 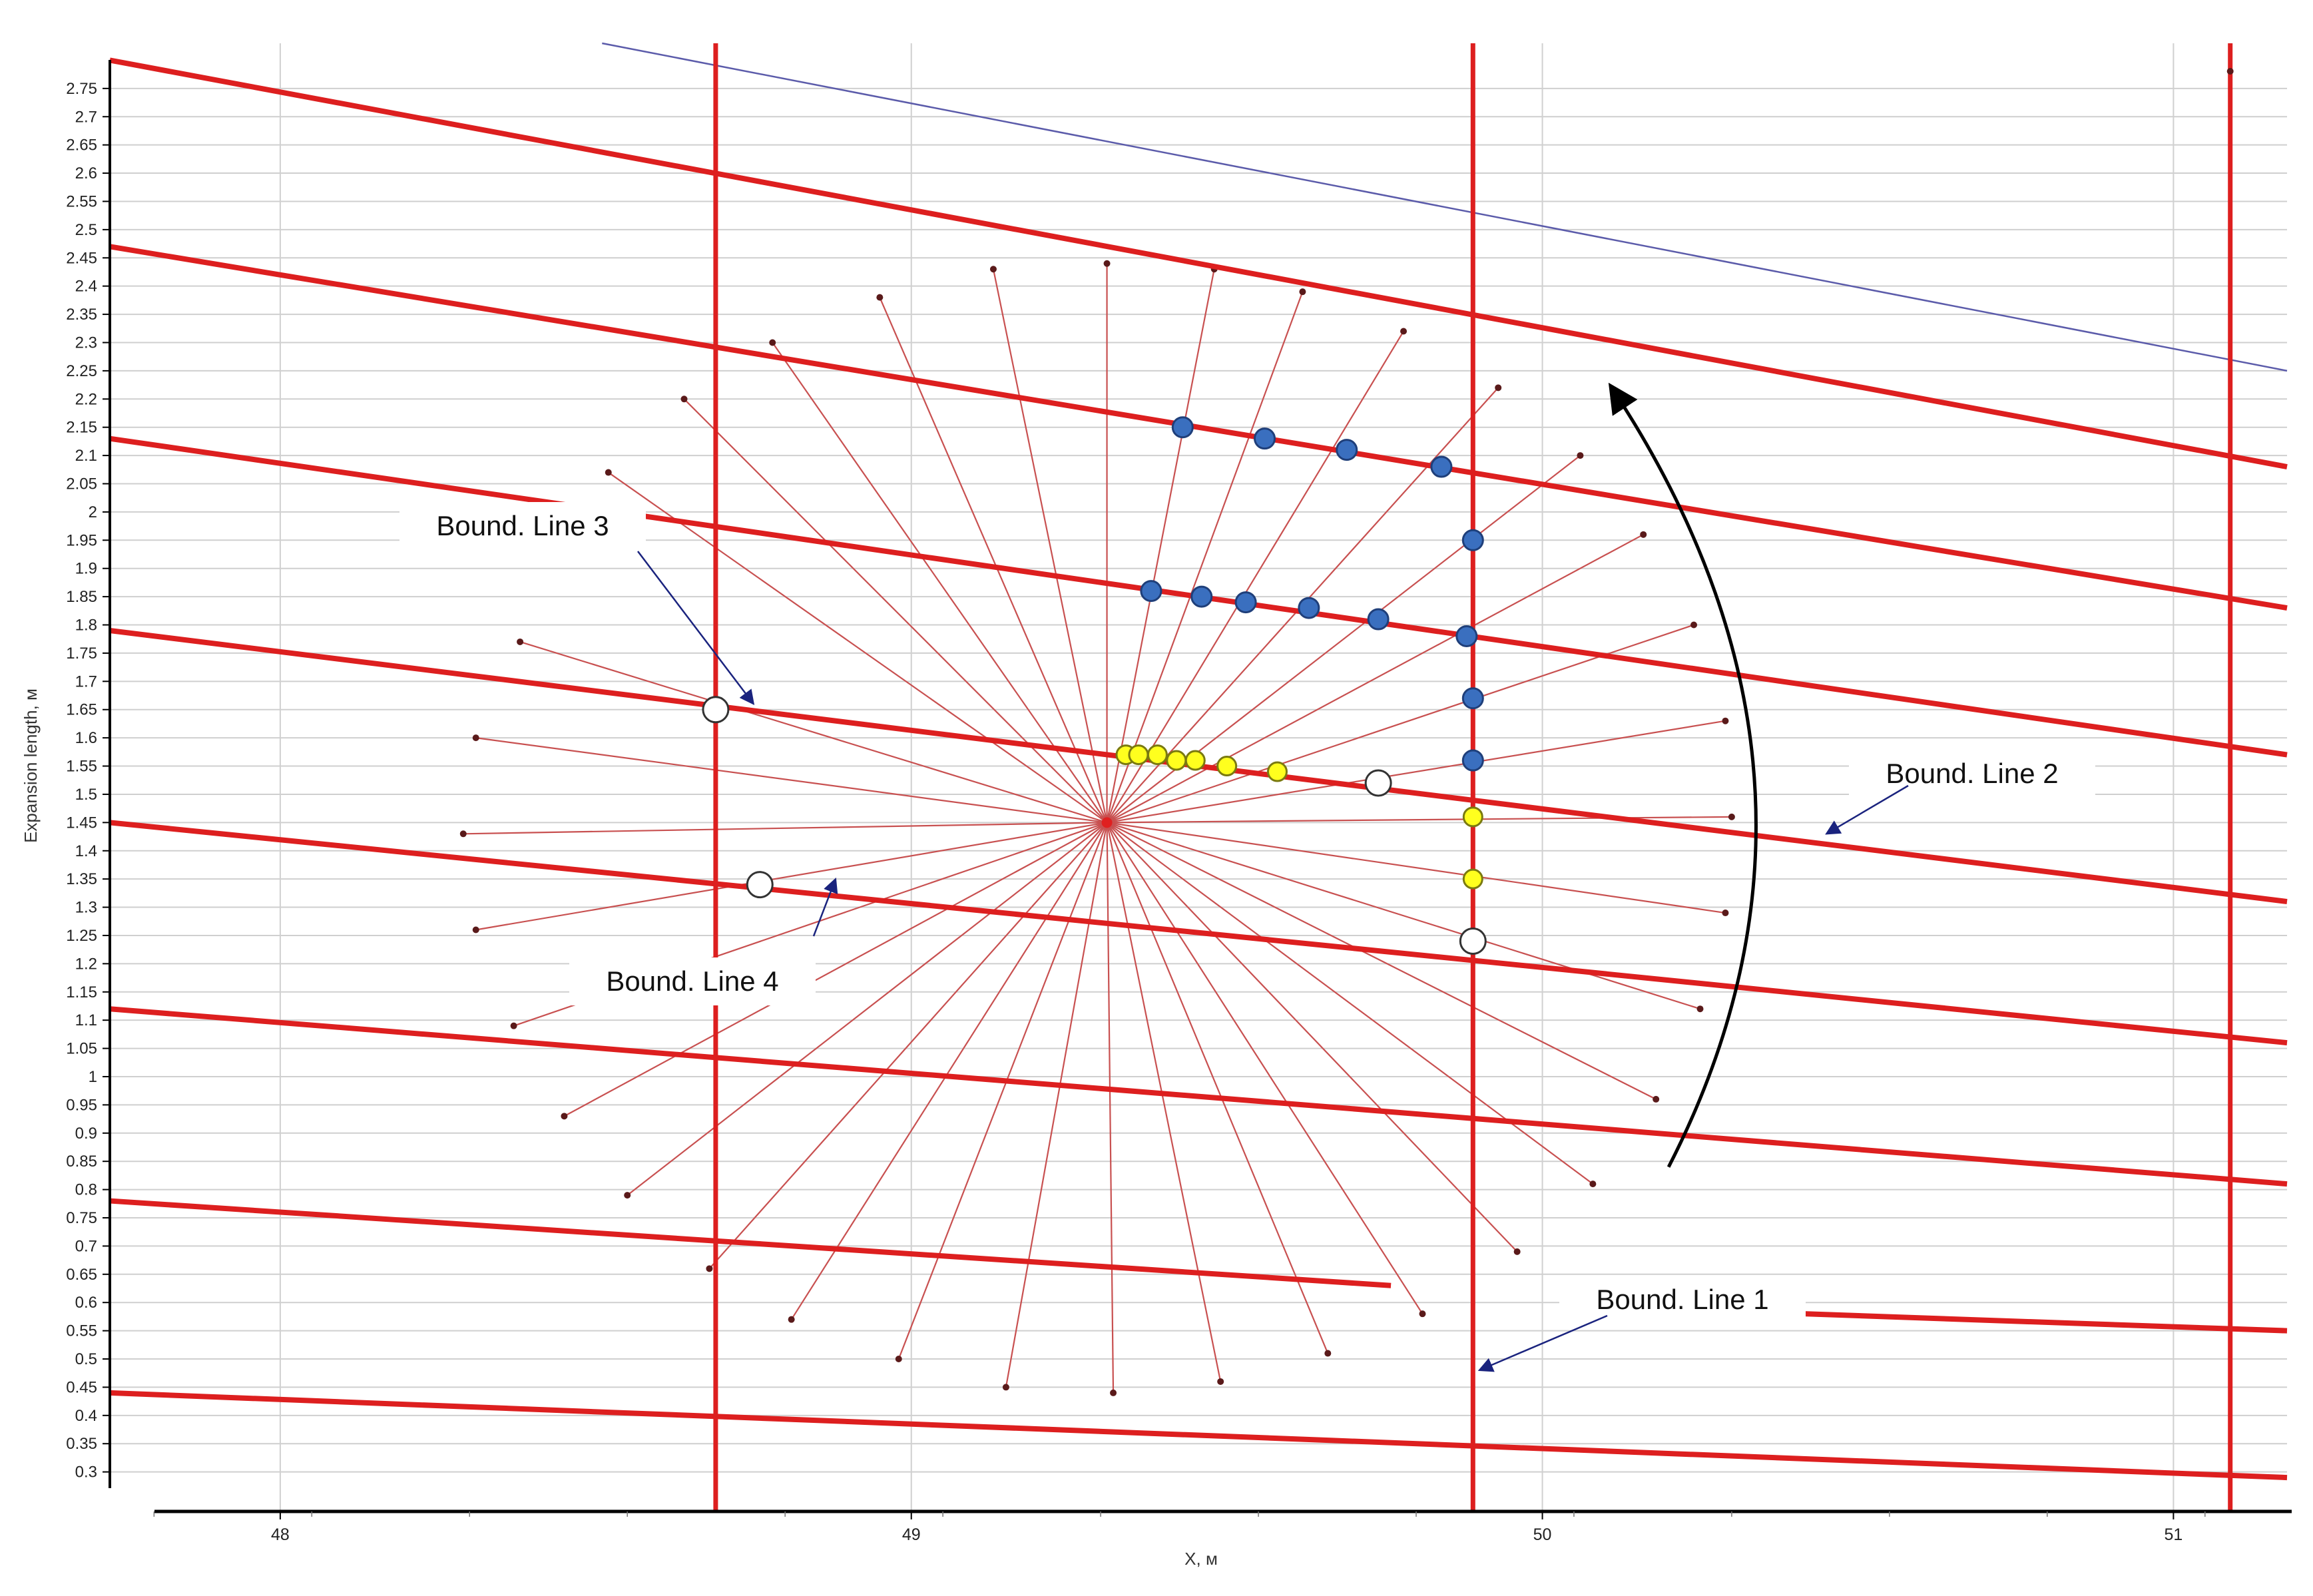 What do you see at coordinates (81, 315) in the screenshot?
I see `y-tick-label: 2.35` at bounding box center [81, 315].